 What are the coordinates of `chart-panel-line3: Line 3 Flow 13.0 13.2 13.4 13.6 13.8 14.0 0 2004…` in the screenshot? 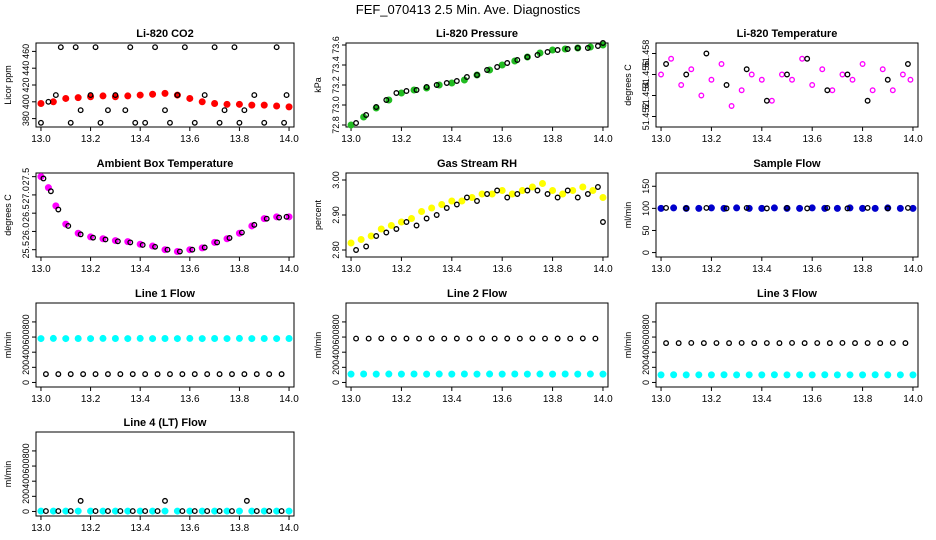 It's located at (773, 346).